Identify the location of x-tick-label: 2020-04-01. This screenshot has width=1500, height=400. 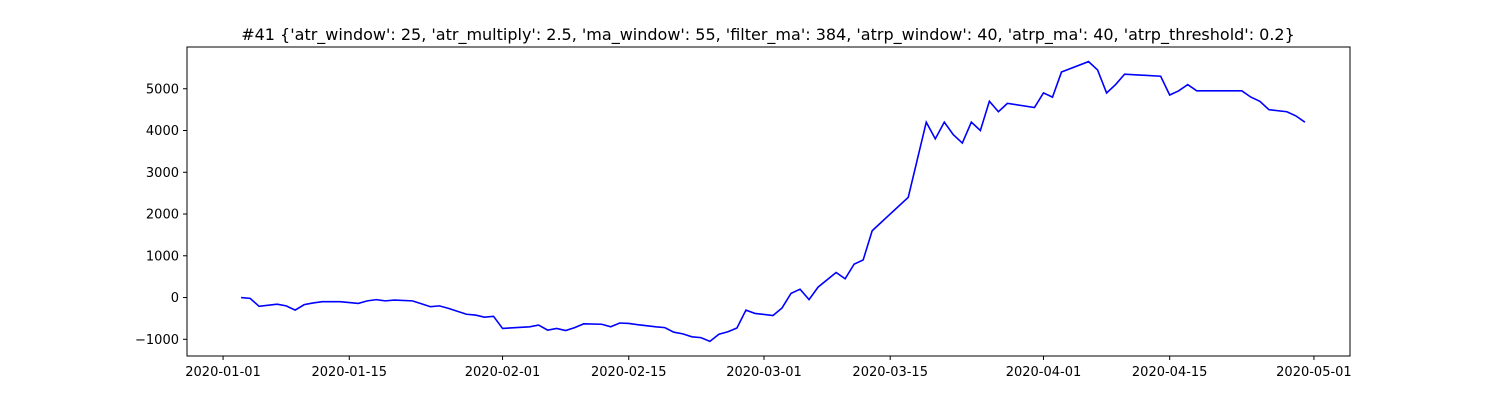
(1044, 372).